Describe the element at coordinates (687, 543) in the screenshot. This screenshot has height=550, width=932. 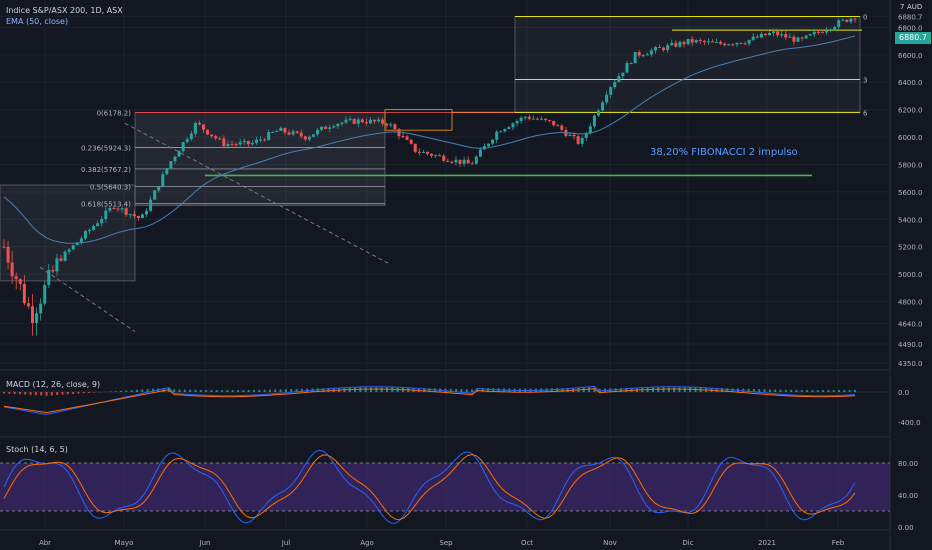
I see `time-tick-label: Dic` at that location.